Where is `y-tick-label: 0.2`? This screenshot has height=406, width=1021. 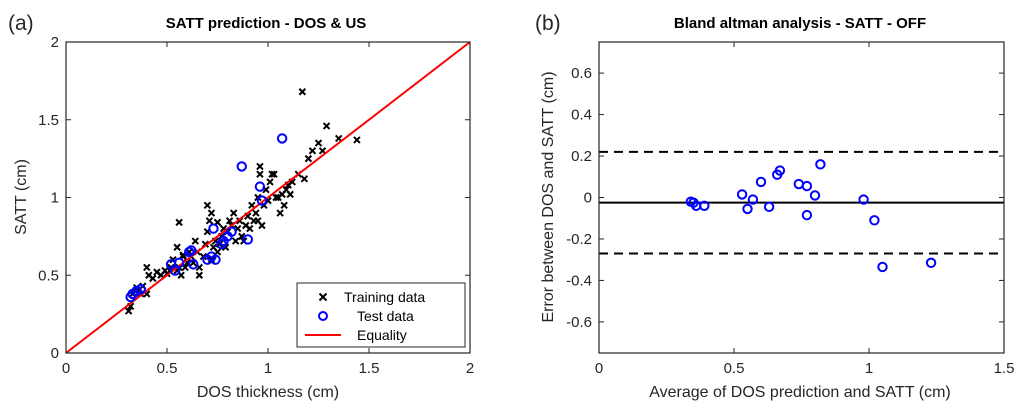 y-tick-label: 0.2 is located at coordinates (581, 156).